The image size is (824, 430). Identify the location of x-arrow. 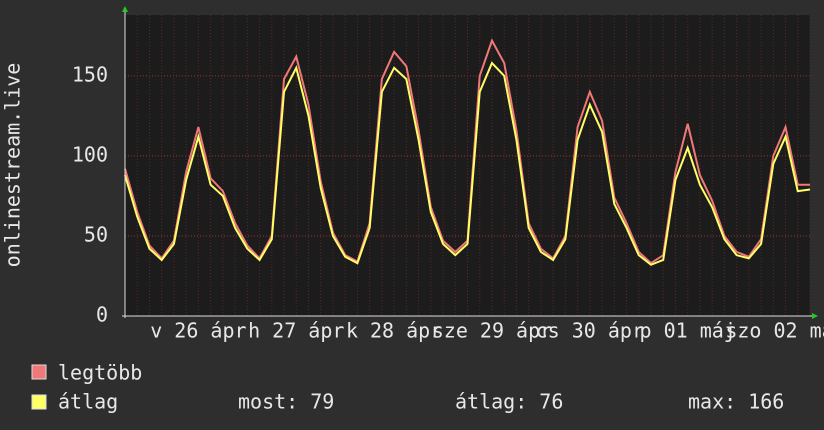
(815, 316).